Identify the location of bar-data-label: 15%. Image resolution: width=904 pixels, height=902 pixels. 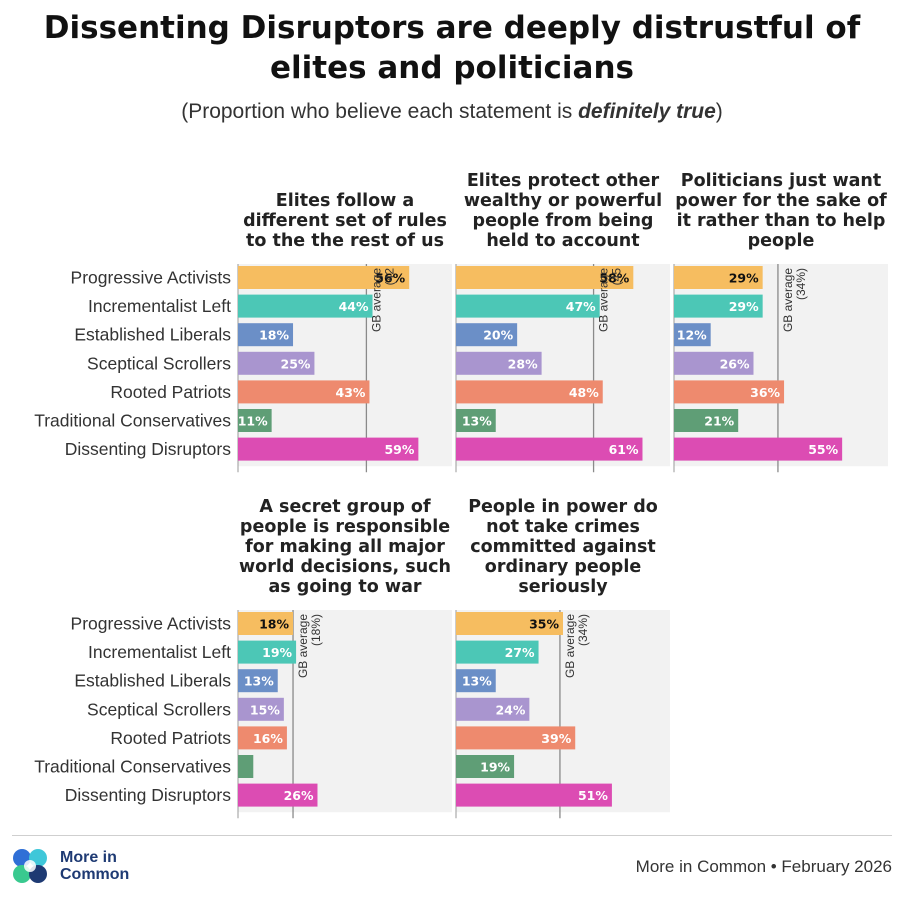
(265, 709).